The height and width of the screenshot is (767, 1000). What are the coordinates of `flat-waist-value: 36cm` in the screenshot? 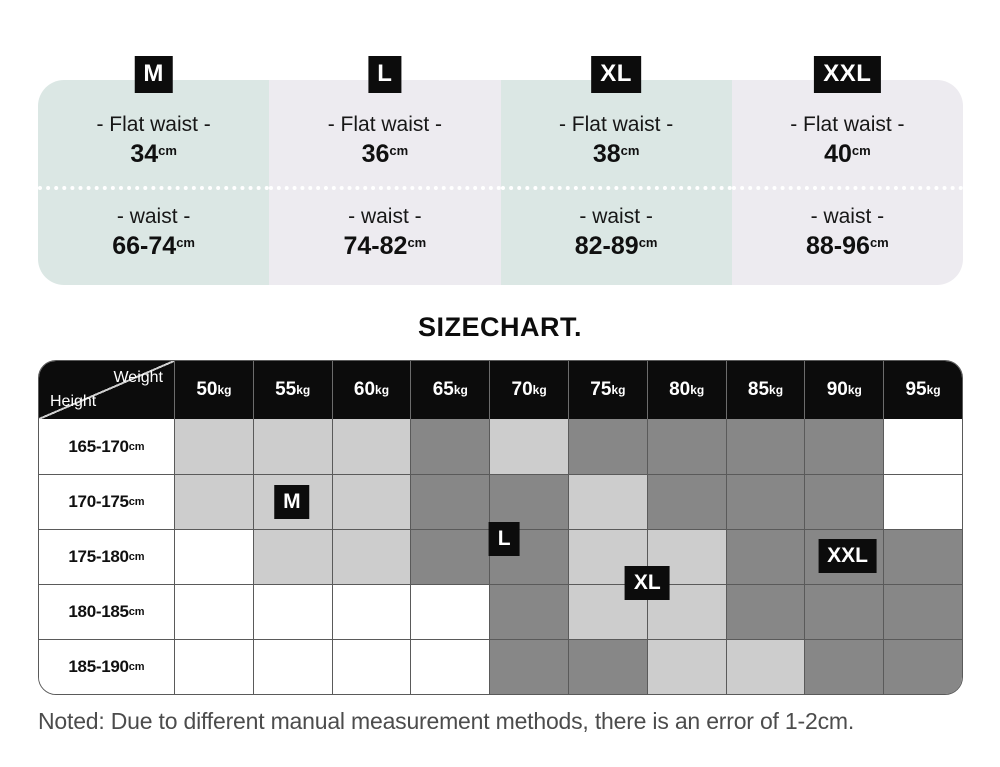 It's located at (384, 154).